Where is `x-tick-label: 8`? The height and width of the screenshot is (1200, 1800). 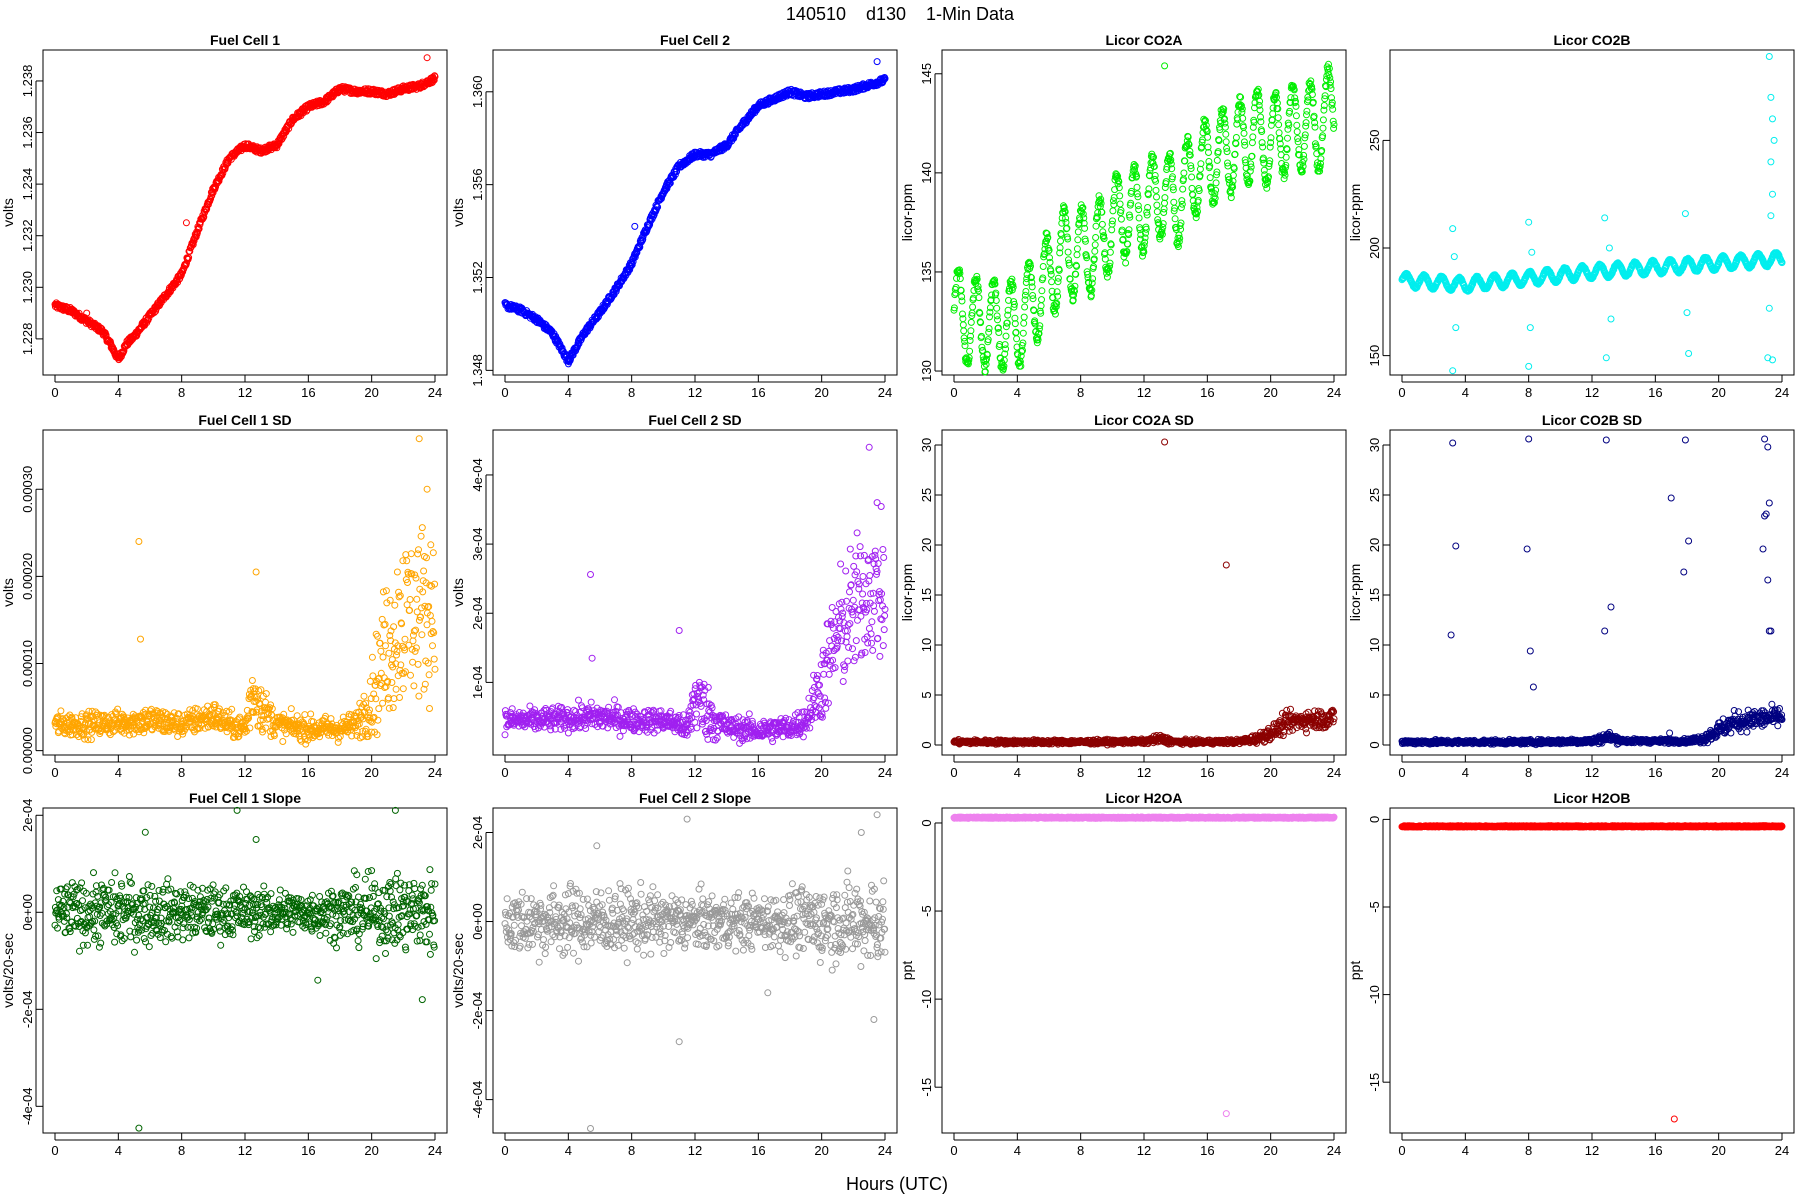 x-tick-label: 8 is located at coordinates (1528, 392).